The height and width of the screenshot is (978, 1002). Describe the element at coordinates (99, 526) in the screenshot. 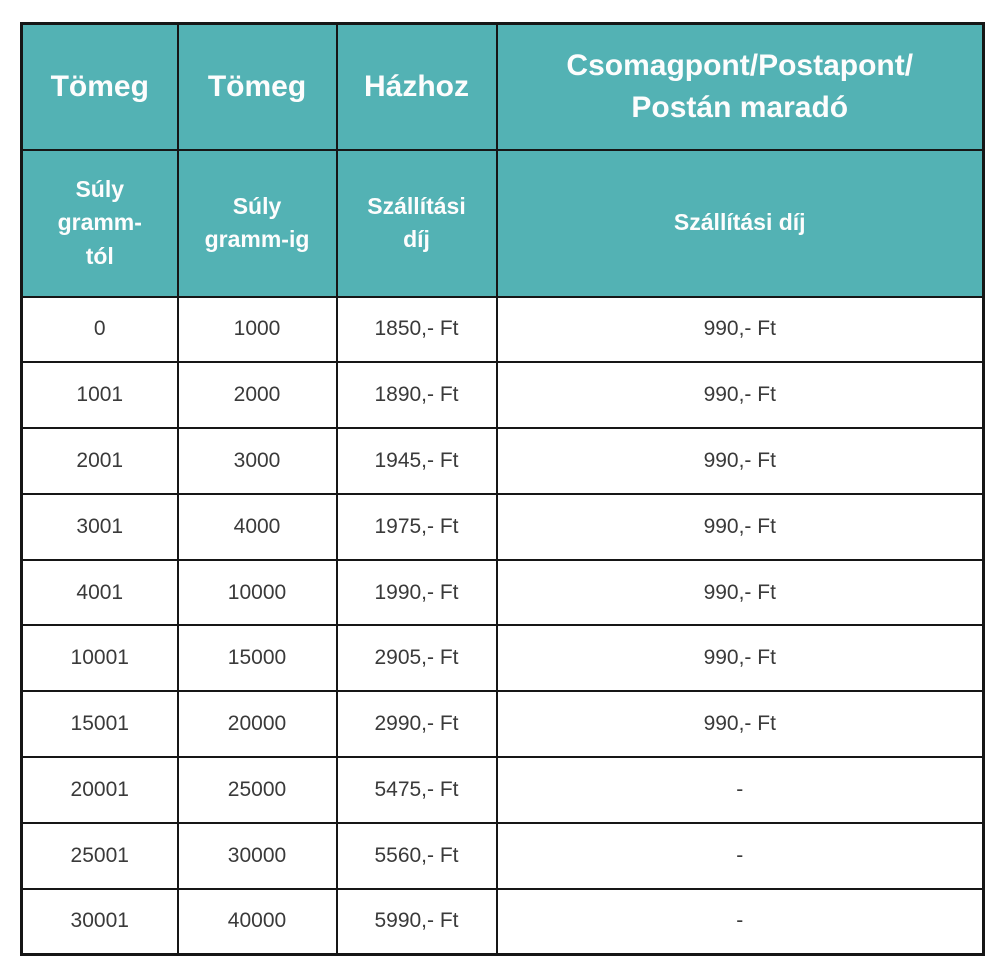

I see `cell-weight-from: 3001` at that location.